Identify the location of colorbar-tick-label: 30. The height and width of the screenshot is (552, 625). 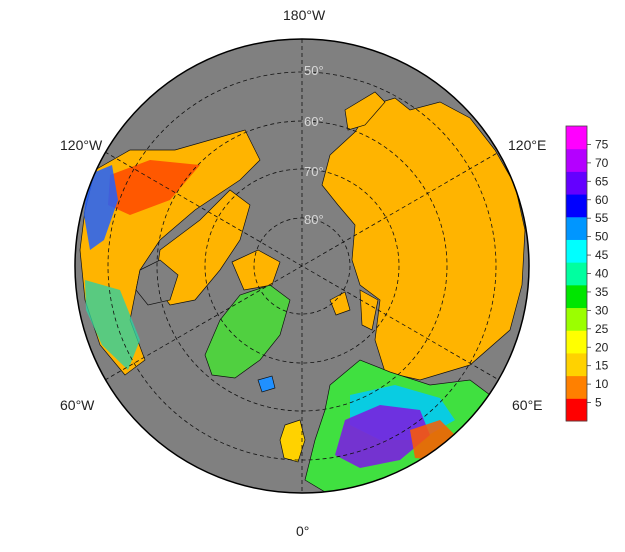
(602, 310).